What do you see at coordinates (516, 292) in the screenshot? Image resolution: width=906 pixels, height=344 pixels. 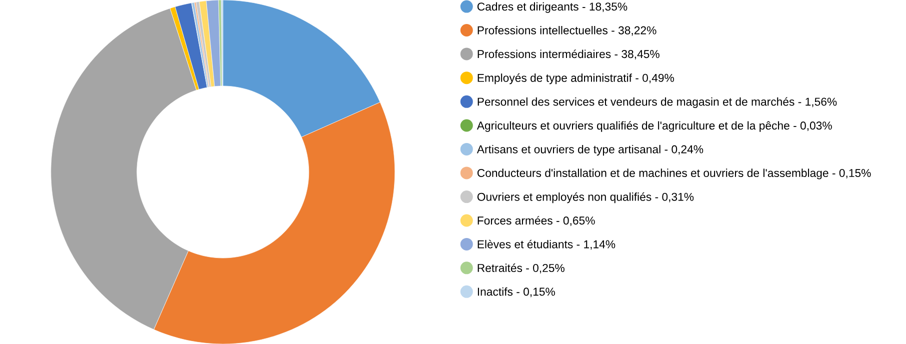 I see `legend-label: Inactifs - 0,15%` at bounding box center [516, 292].